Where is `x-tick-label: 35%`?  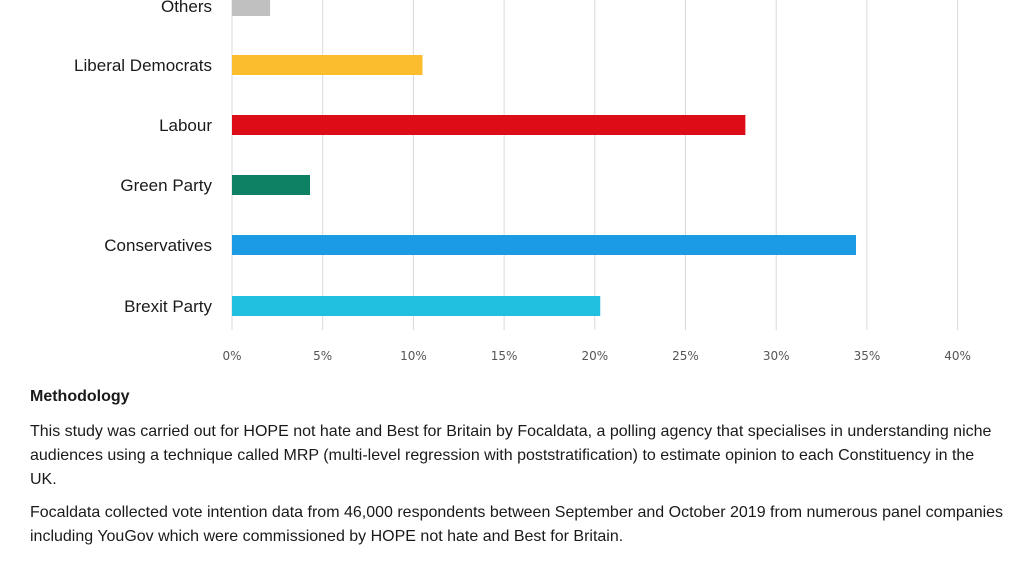 x-tick-label: 35% is located at coordinates (867, 356).